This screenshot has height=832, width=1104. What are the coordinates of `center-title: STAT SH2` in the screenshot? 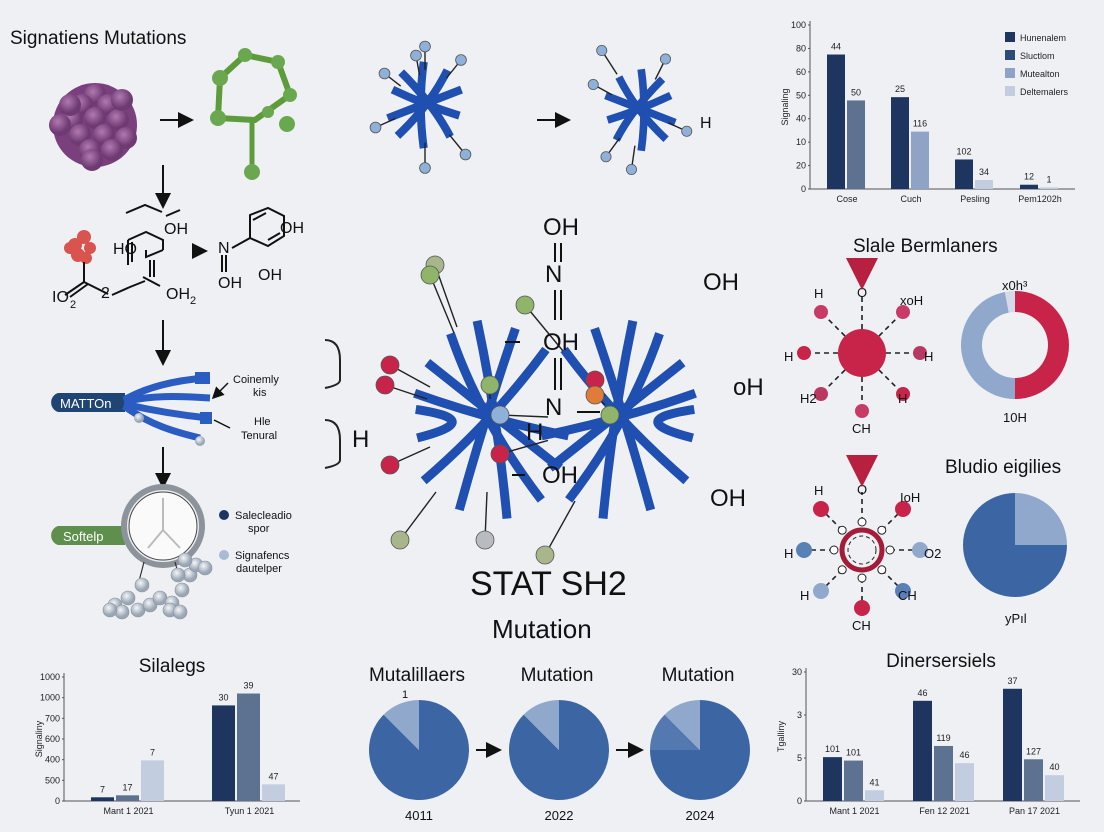 It's located at (548, 584).